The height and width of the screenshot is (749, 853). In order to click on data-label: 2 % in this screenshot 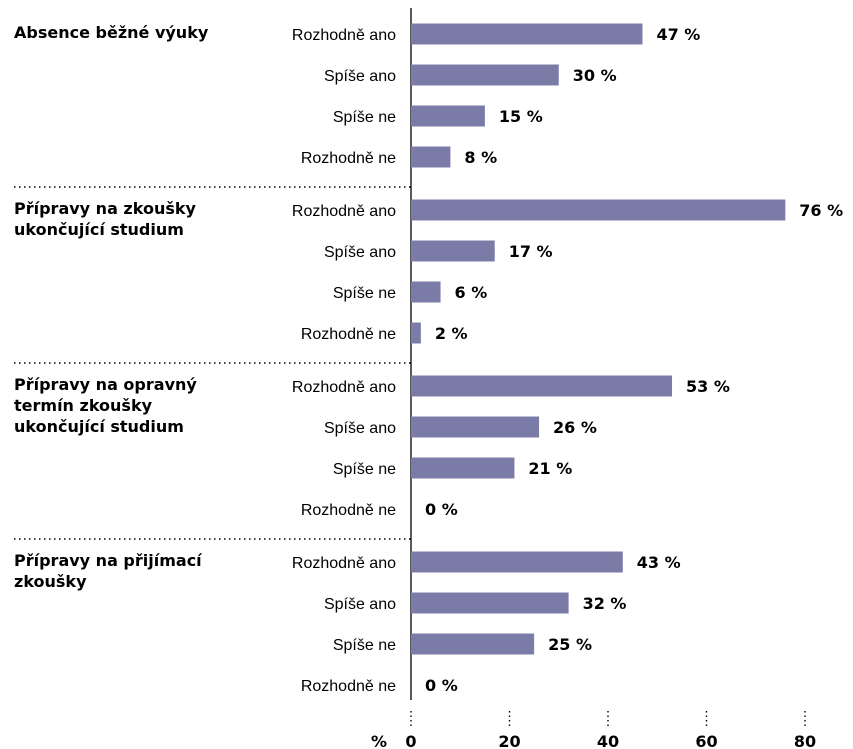, I will do `click(451, 333)`.